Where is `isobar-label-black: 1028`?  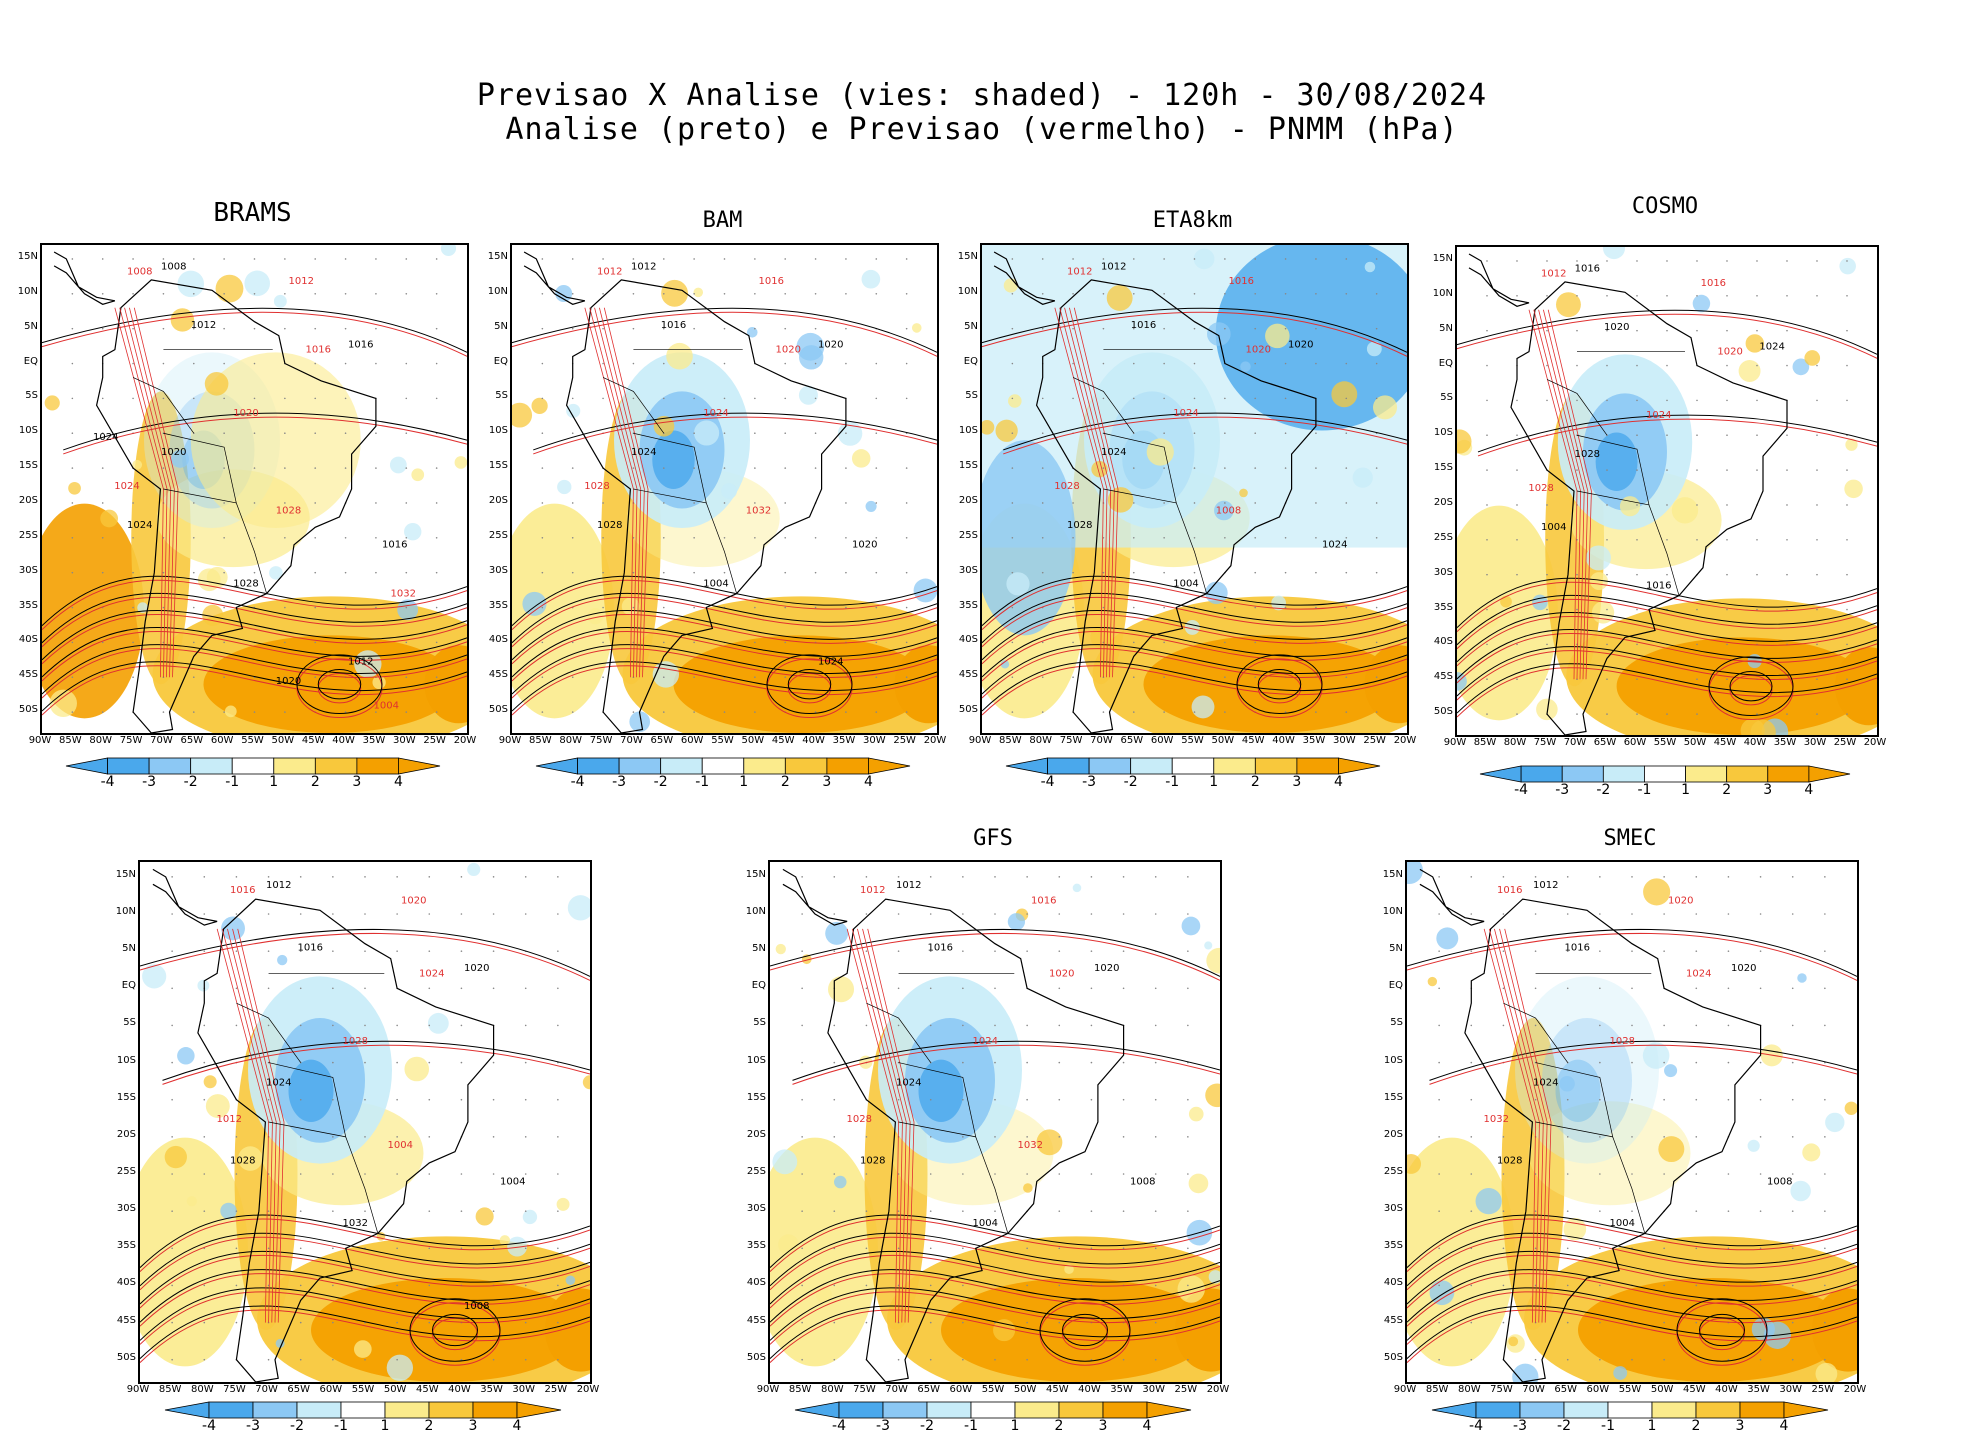 isobar-label-black: 1028 is located at coordinates (1587, 454).